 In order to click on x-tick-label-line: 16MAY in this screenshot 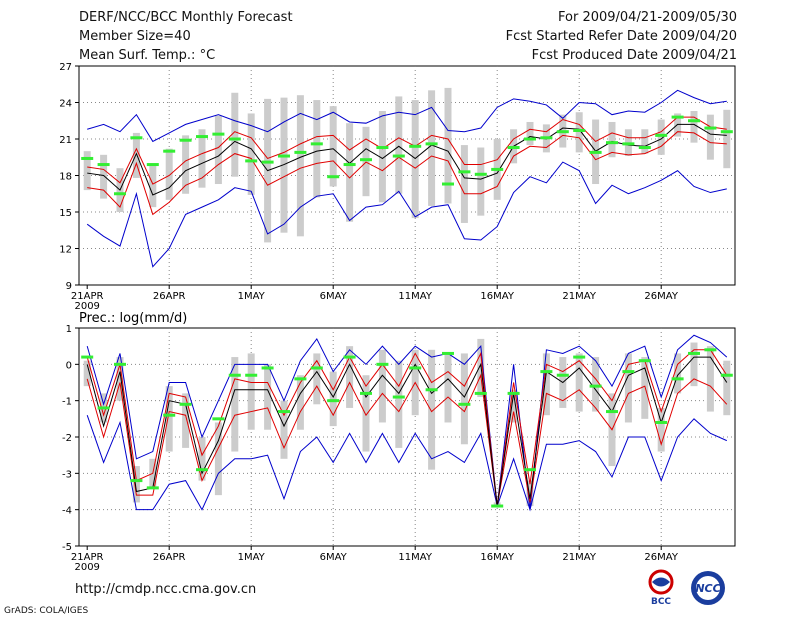, I will do `click(497, 296)`.